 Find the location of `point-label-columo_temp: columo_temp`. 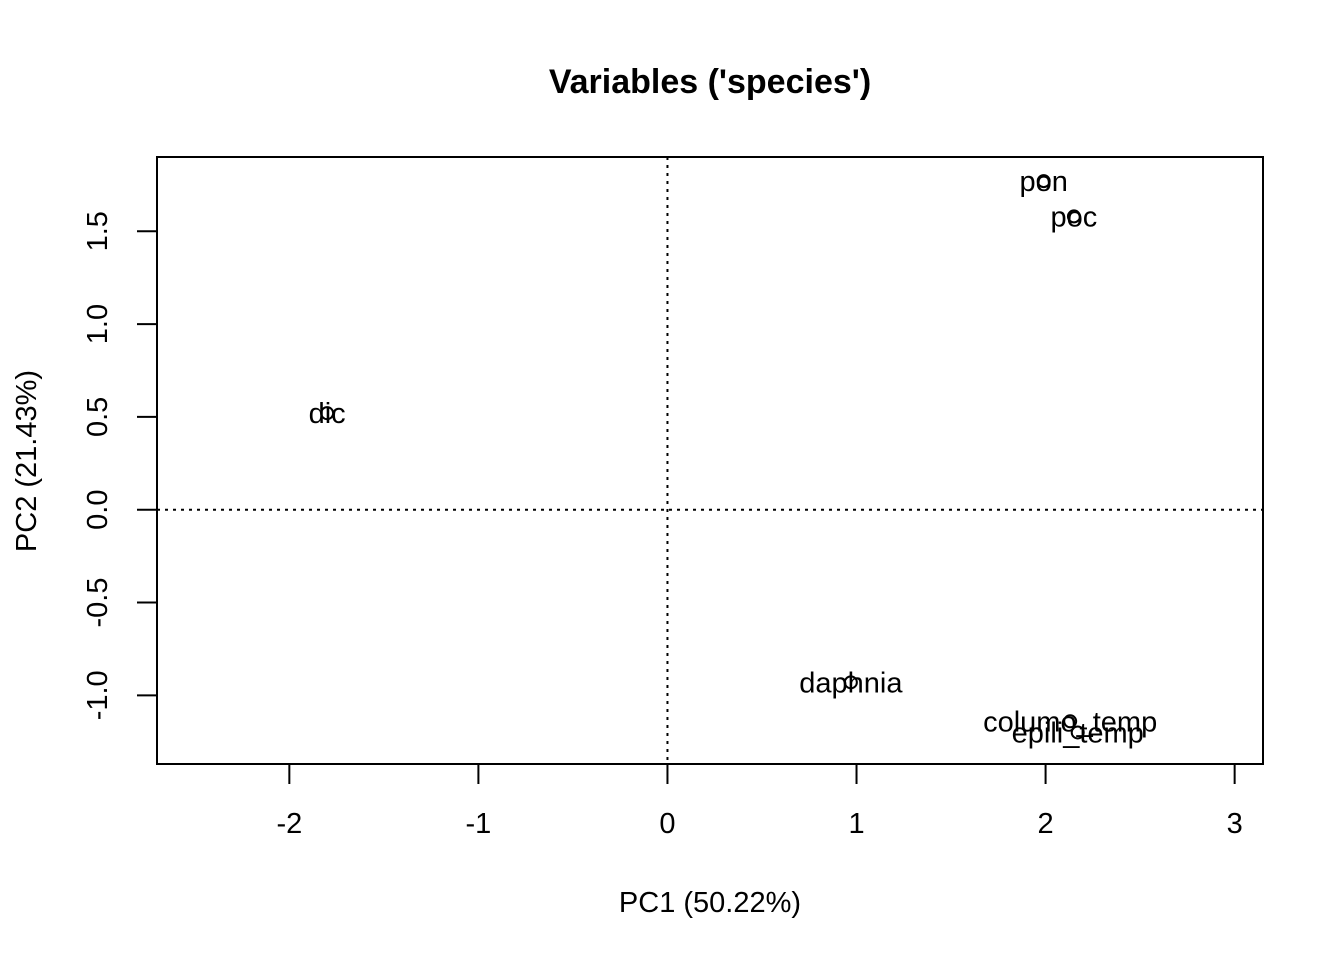

point-label-columo_temp: columo_temp is located at coordinates (1070, 722).